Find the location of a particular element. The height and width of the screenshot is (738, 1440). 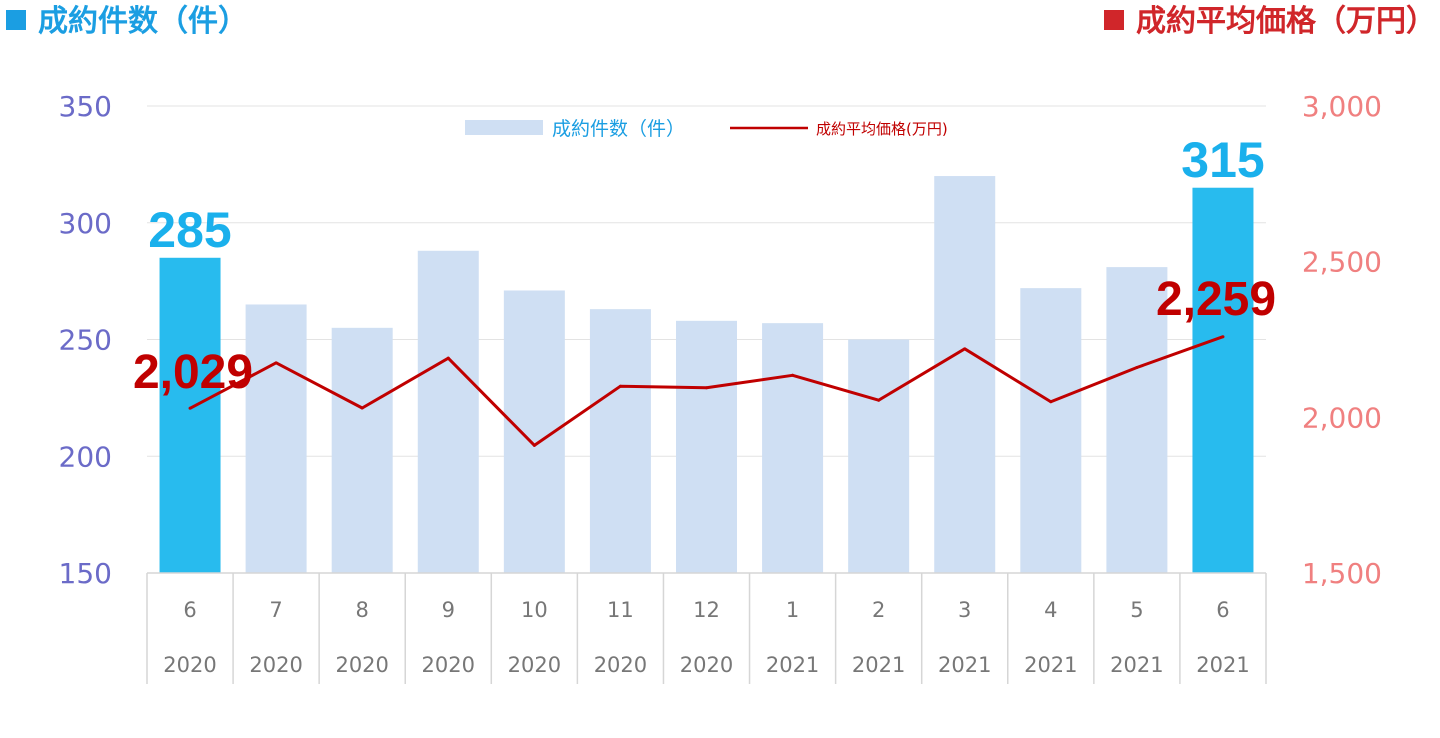

legend-bar-swatch is located at coordinates (504, 127).